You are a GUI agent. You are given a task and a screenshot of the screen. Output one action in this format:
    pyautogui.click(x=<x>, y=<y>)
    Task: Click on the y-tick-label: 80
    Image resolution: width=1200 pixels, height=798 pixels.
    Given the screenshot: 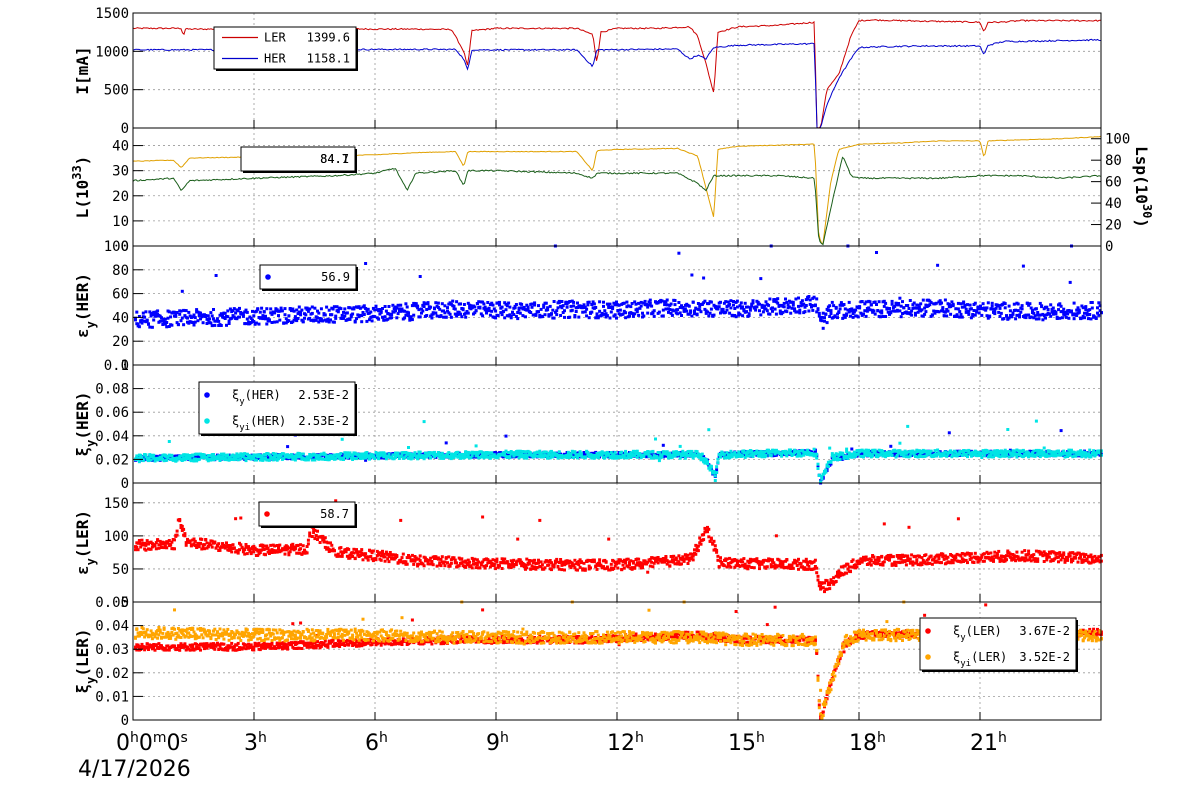 What is the action you would take?
    pyautogui.click(x=120, y=271)
    